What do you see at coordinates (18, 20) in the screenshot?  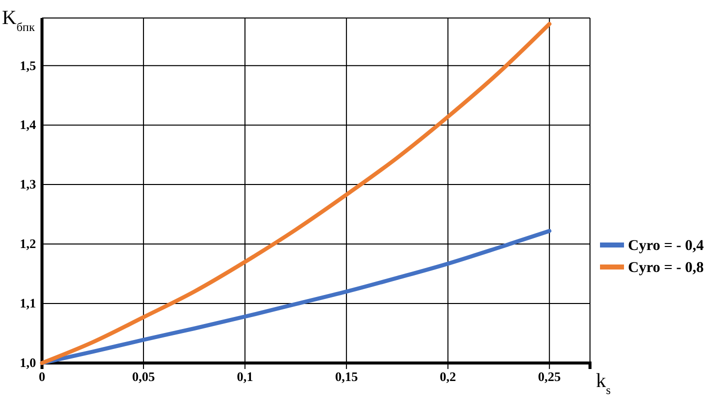 I see `y-axis-title: K$_{бпк}$` at bounding box center [18, 20].